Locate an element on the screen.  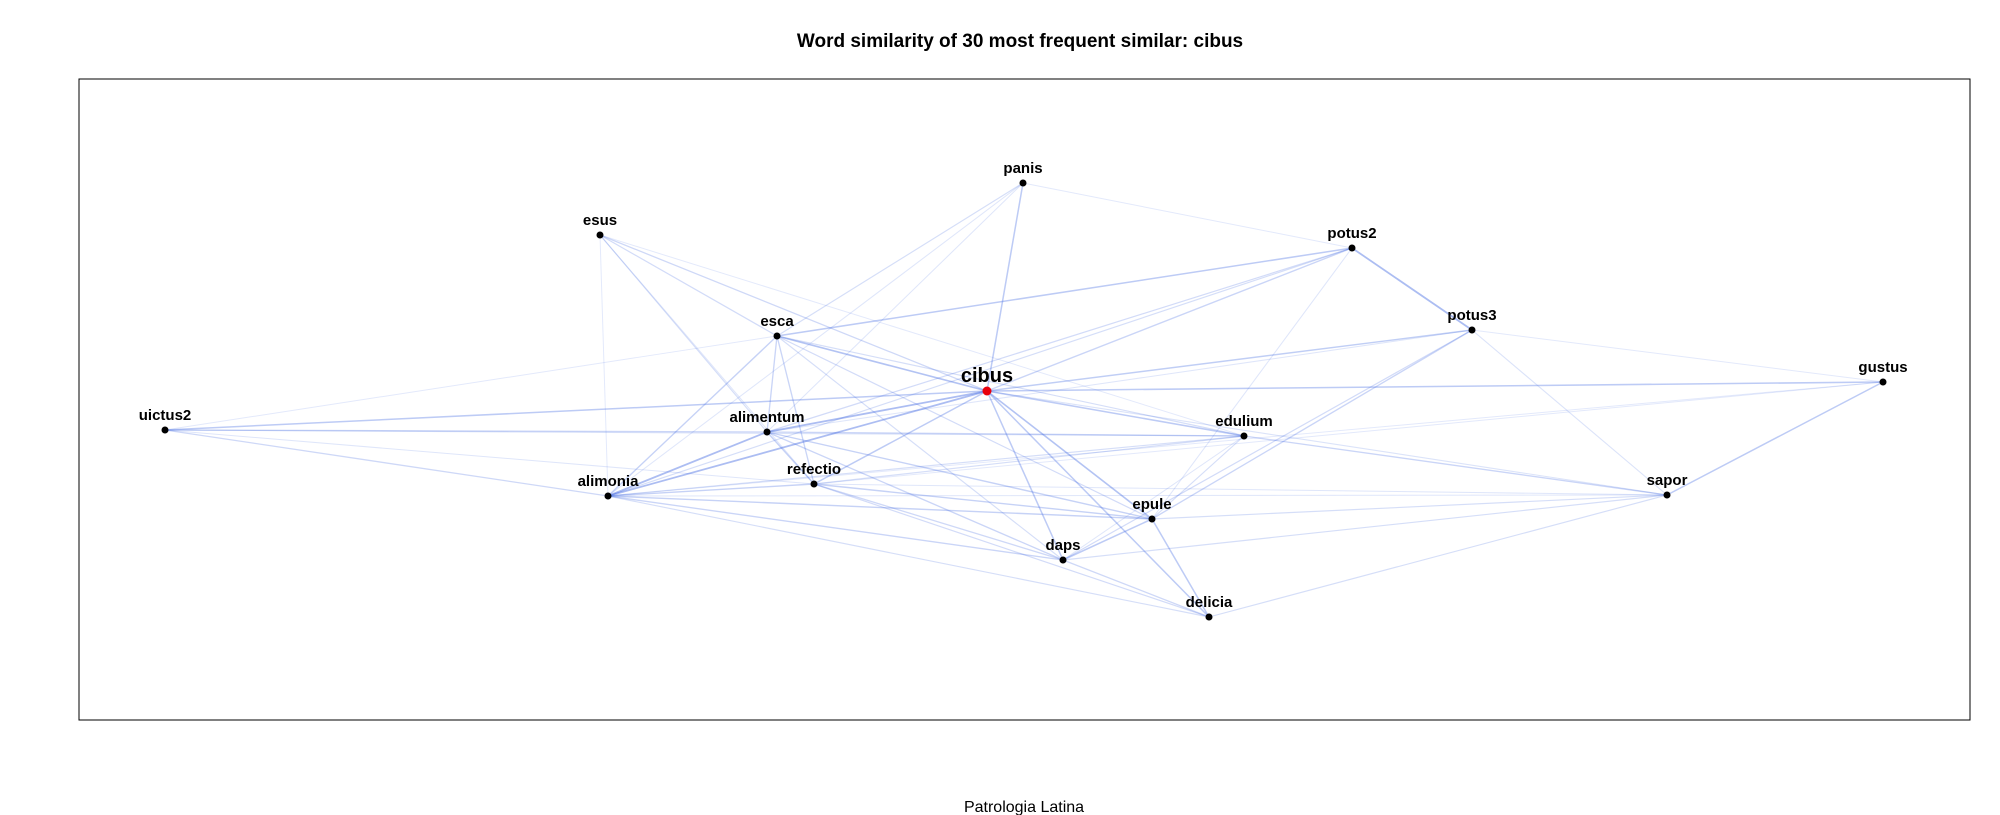
node-potus3 is located at coordinates (1472, 330).